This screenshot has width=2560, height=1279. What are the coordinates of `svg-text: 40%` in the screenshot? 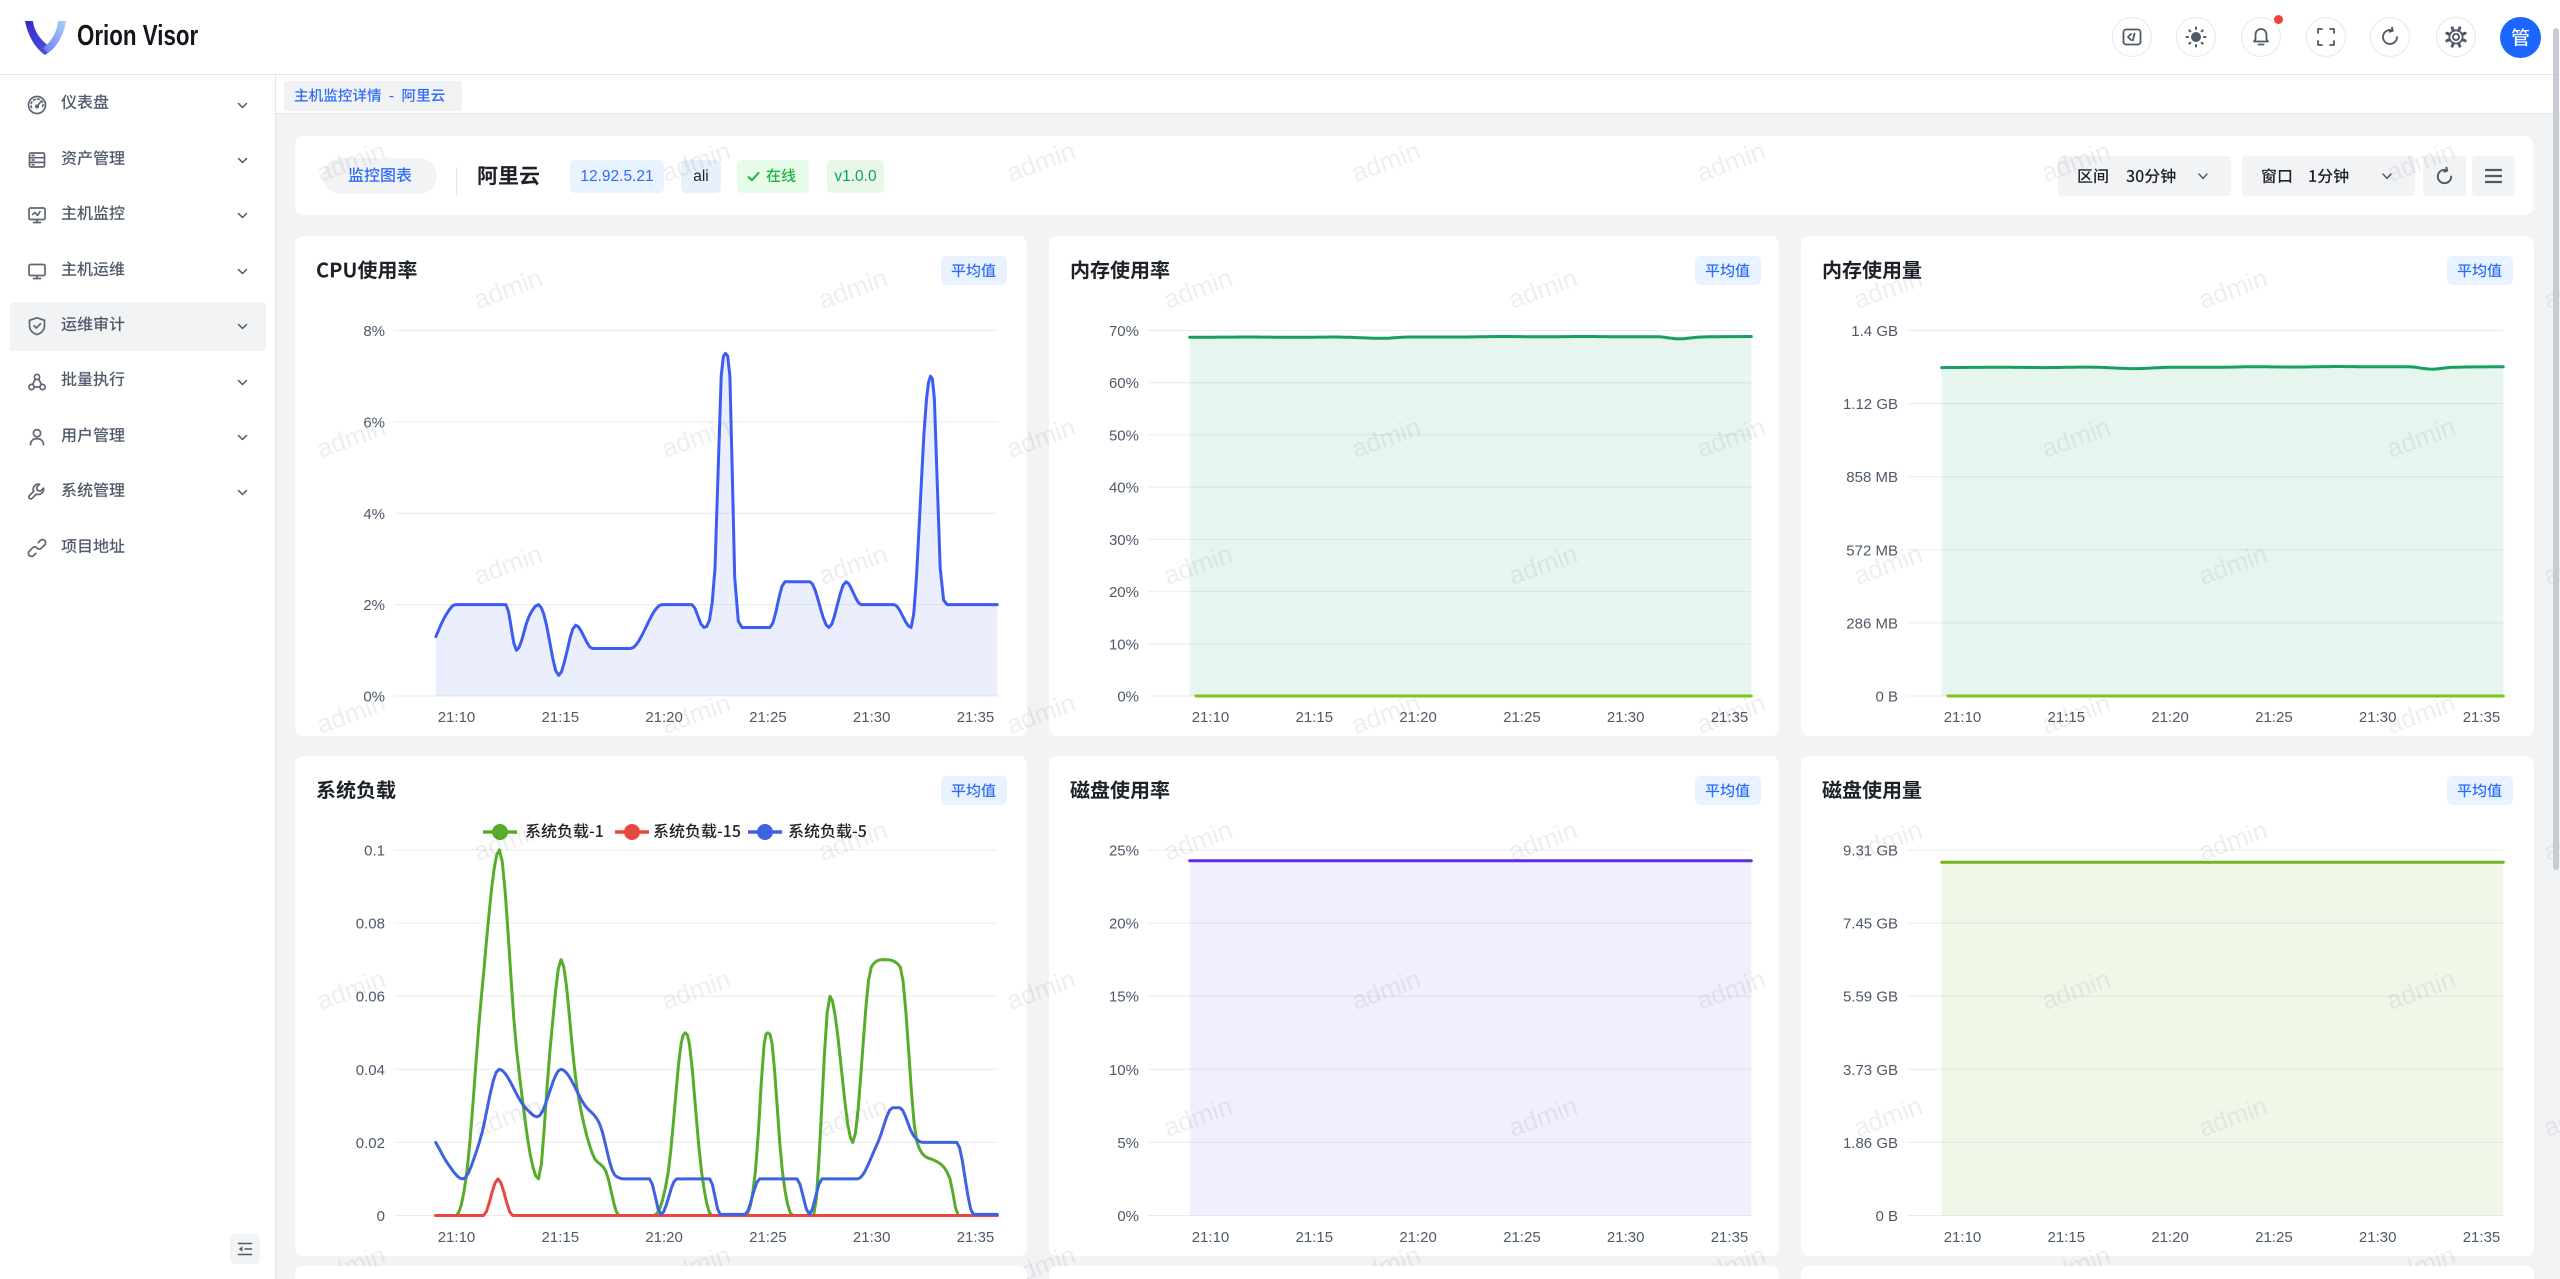 It's located at (1124, 488).